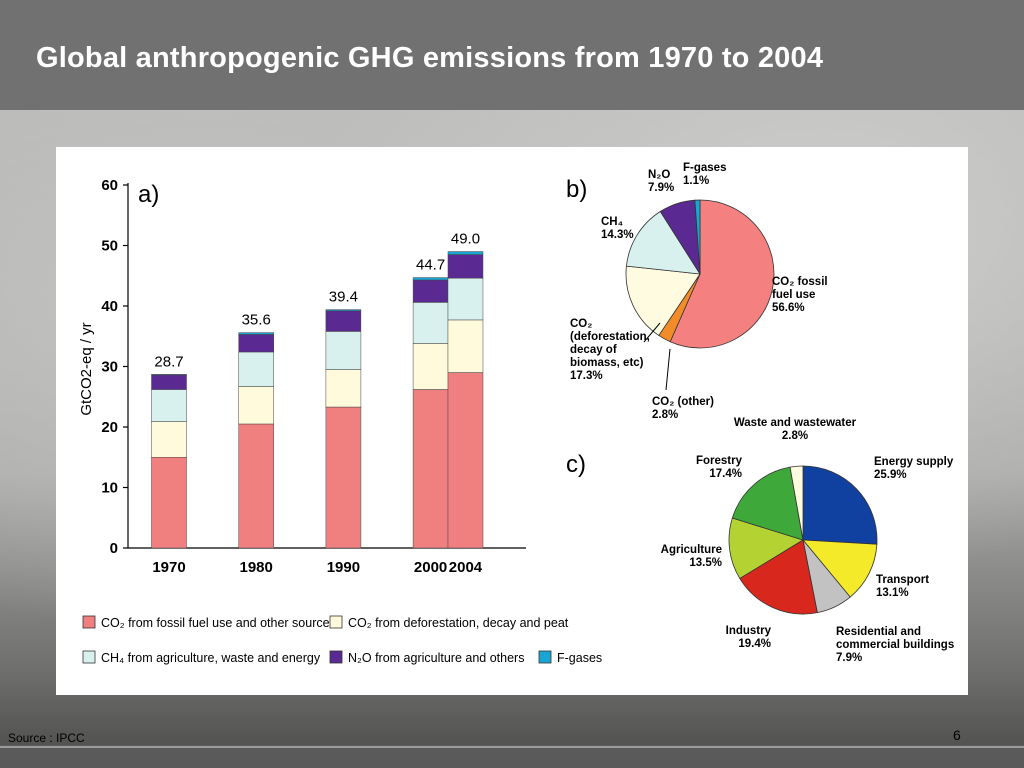 This screenshot has height=768, width=1024. I want to click on pie-b-label: CO₂ fossil, so click(800, 282).